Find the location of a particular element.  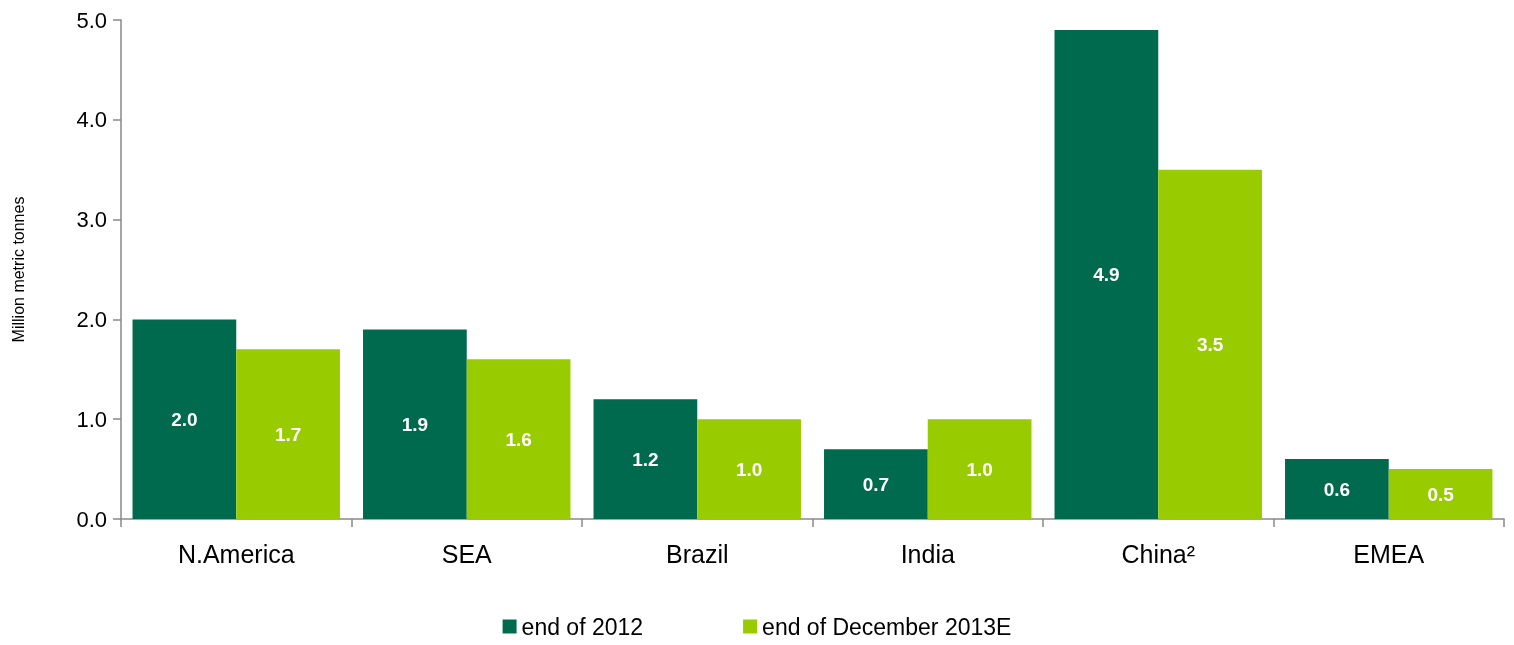

data-label: 1.6 is located at coordinates (518, 439).